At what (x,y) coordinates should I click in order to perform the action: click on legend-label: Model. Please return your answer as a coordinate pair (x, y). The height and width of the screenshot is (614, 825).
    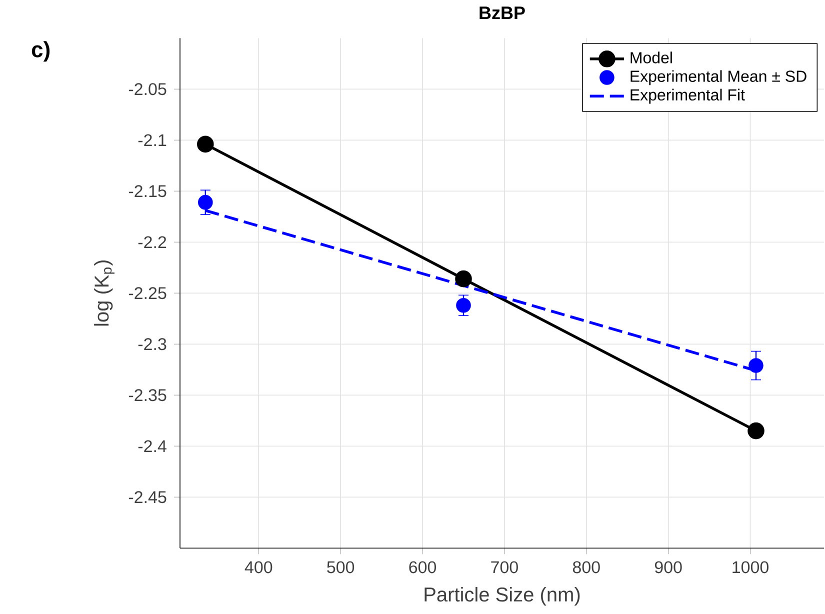
    Looking at the image, I should click on (651, 58).